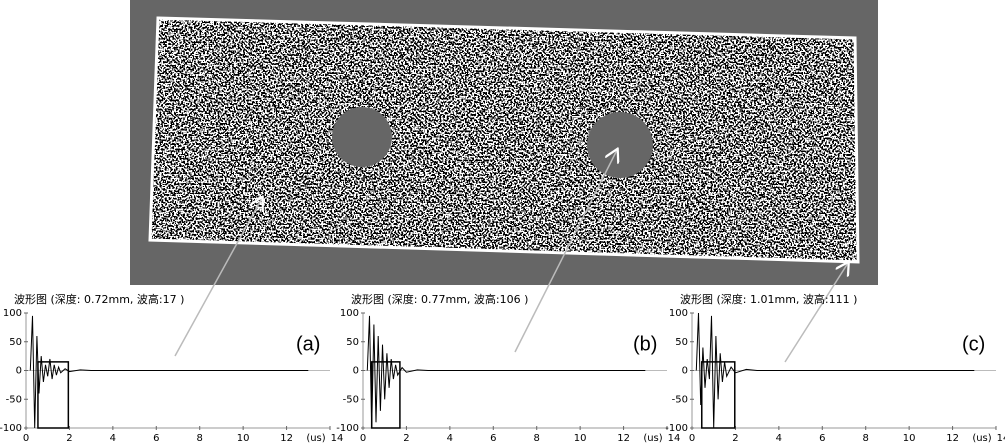 The width and height of the screenshot is (1005, 447). I want to click on panel-label: (a), so click(308, 344).